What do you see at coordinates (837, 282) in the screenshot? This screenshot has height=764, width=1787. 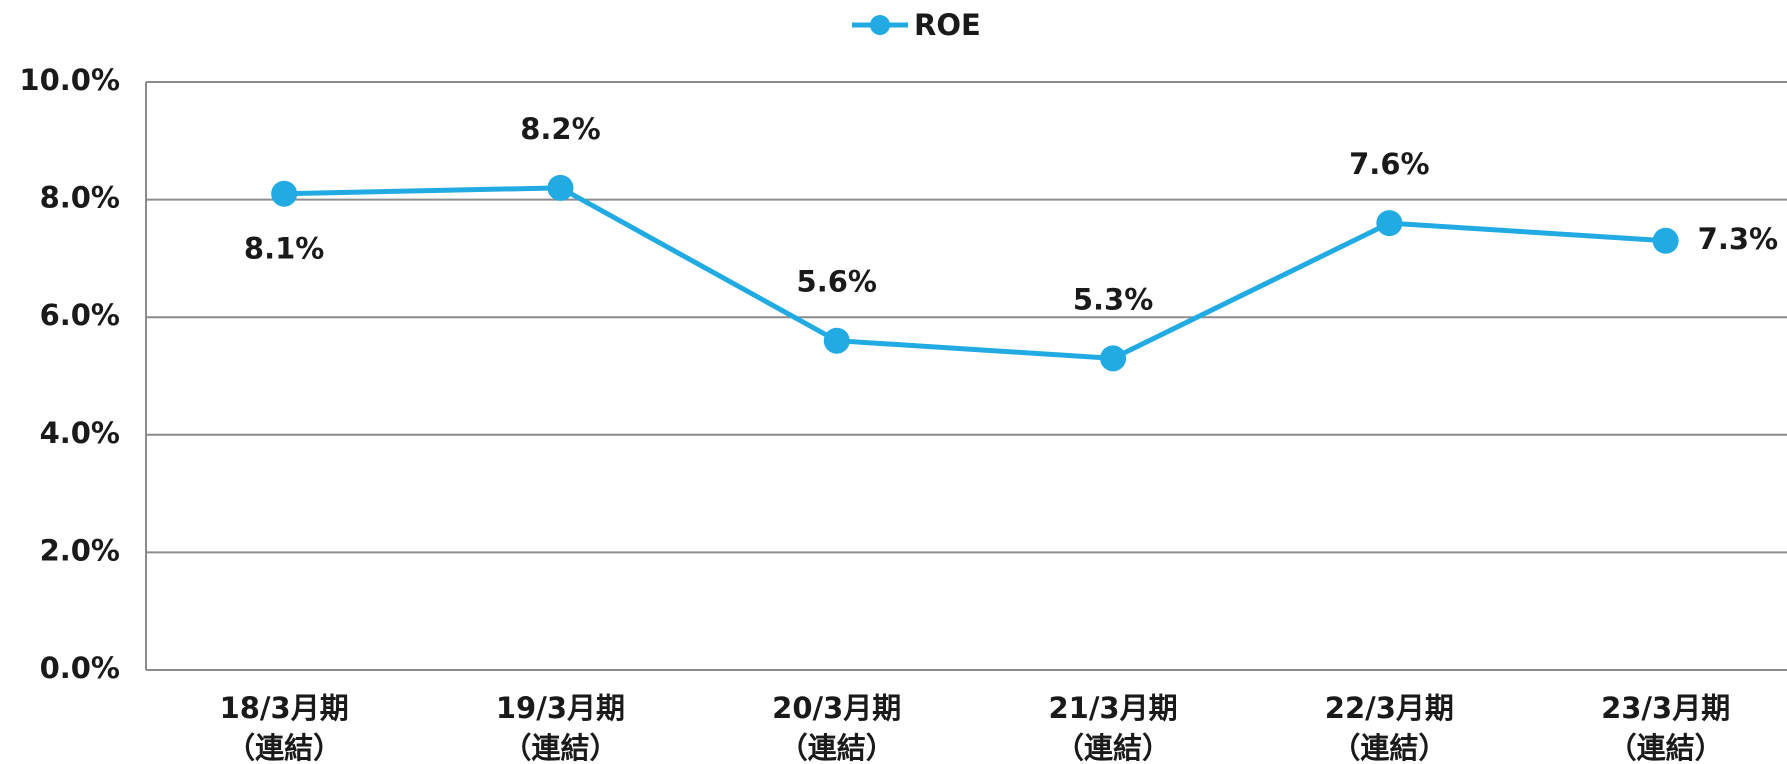 I see `data-label: 5.6%` at bounding box center [837, 282].